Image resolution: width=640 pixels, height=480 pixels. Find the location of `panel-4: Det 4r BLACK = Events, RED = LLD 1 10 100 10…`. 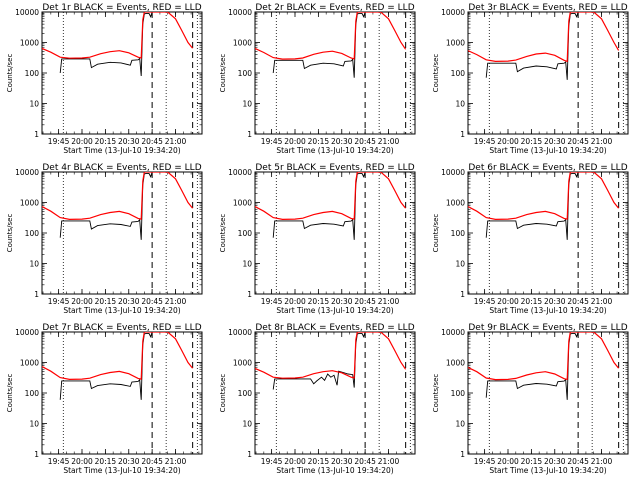

panel-4: Det 4r BLACK = Events, RED = LLD 1 10 100 10… is located at coordinates (104, 239).